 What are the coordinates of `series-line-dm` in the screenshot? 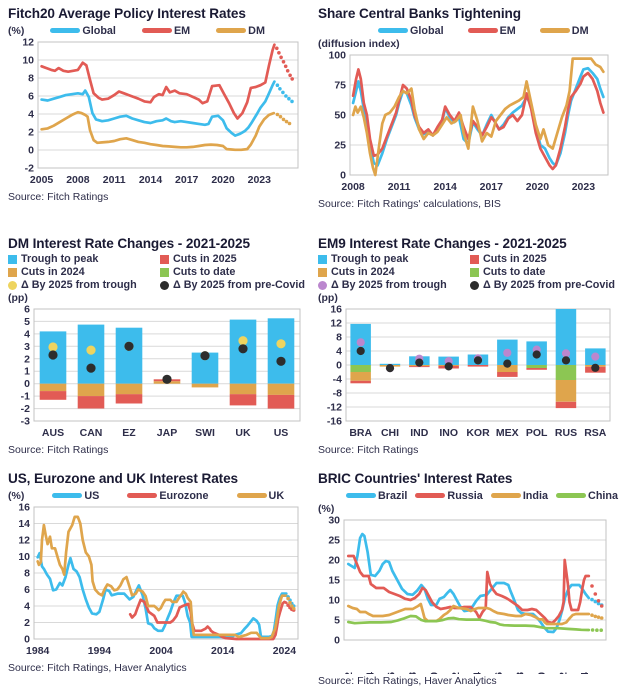 It's located at (478, 117).